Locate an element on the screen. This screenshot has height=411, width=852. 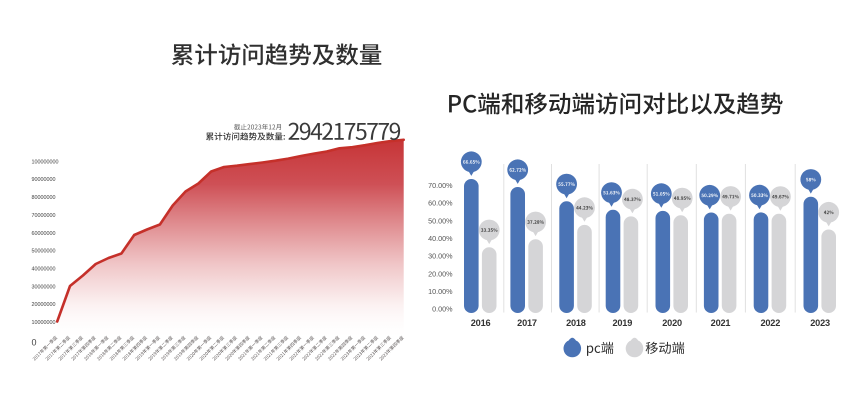
svg-text: 20.00% is located at coordinates (440, 273).